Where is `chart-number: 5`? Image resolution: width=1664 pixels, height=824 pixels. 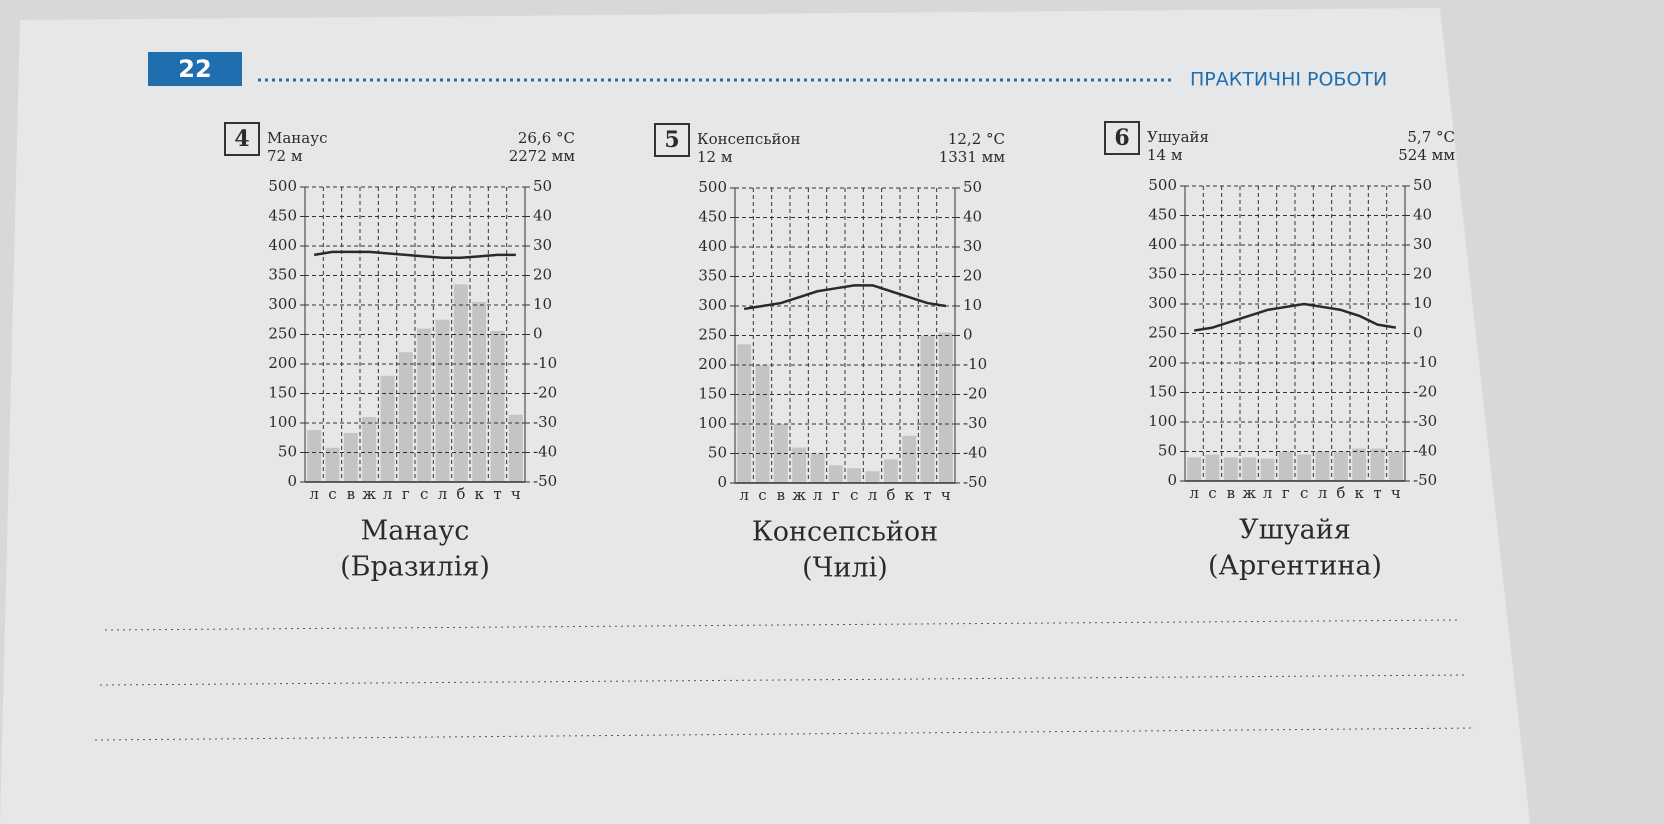
chart-number: 5 is located at coordinates (671, 140).